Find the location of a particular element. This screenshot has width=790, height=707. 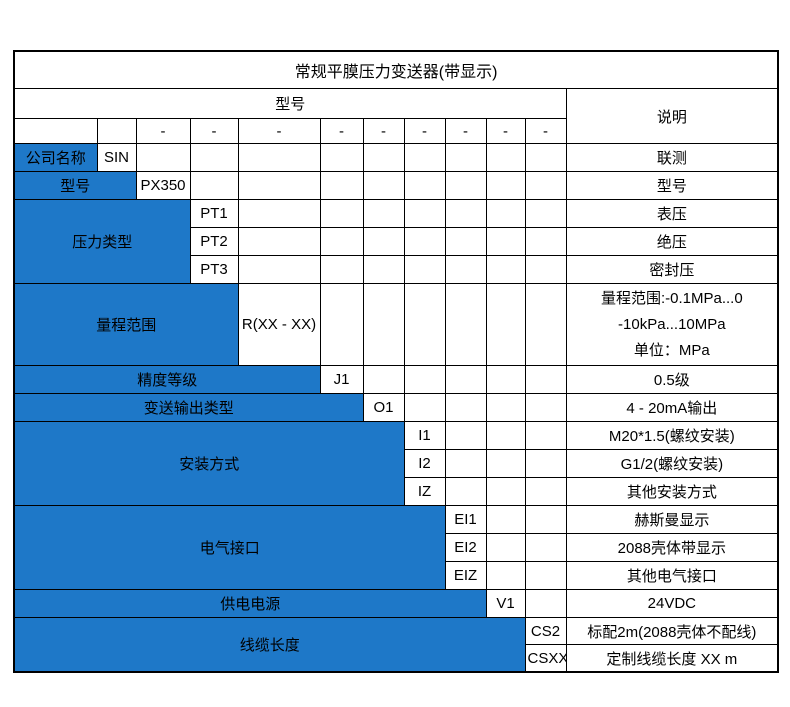

desc-cell-pt1: 表压 is located at coordinates (672, 213).